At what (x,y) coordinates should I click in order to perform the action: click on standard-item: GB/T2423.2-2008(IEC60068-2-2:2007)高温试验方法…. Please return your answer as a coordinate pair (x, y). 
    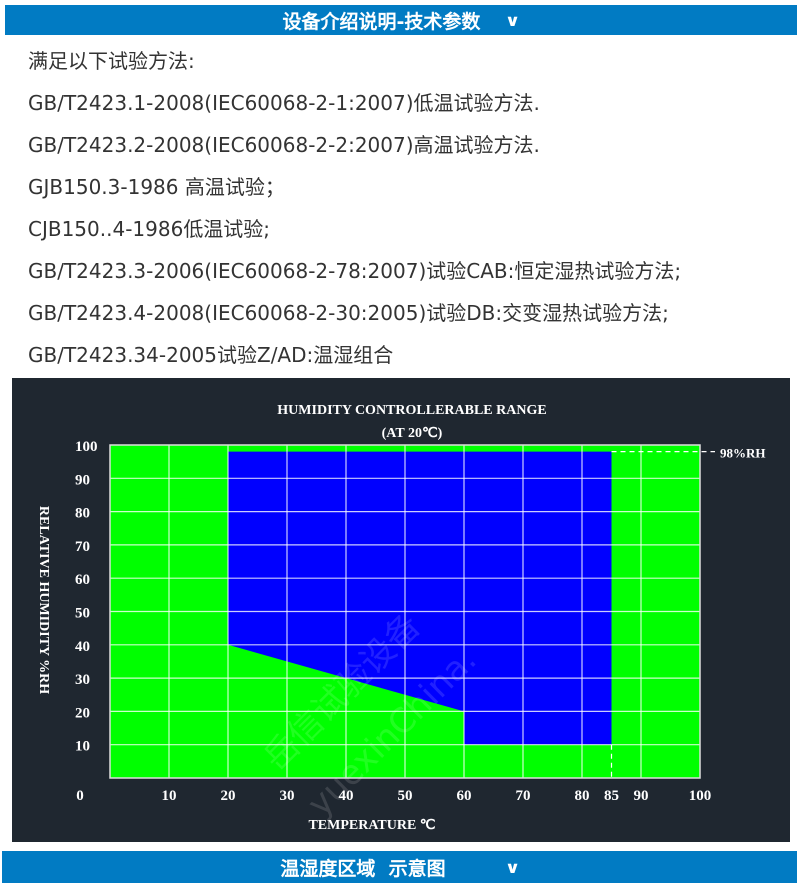
    Looking at the image, I should click on (284, 145).